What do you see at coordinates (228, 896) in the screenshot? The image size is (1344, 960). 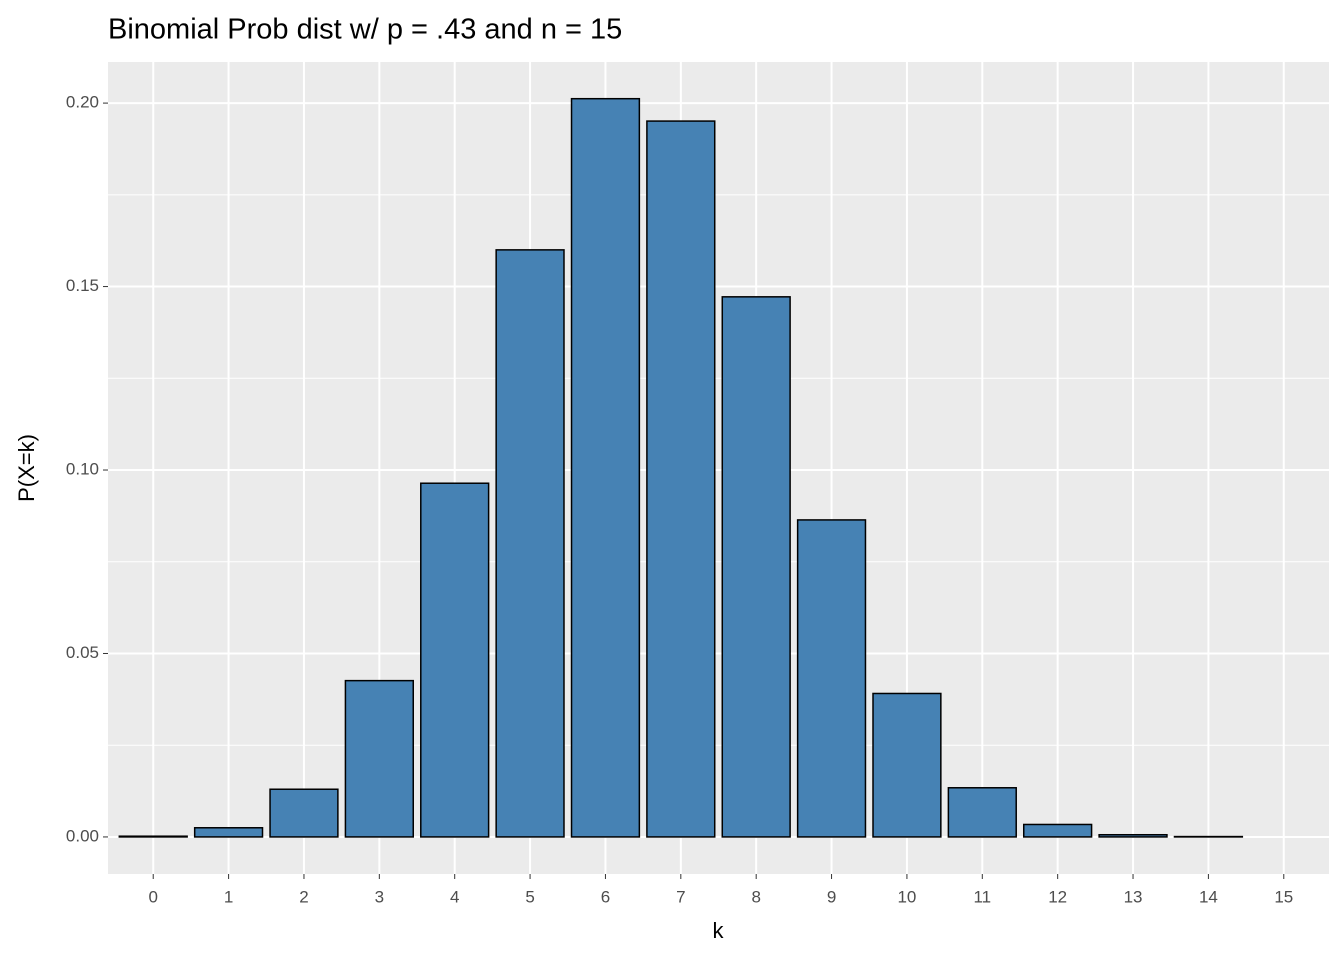 I see `x-tick-label: 1` at bounding box center [228, 896].